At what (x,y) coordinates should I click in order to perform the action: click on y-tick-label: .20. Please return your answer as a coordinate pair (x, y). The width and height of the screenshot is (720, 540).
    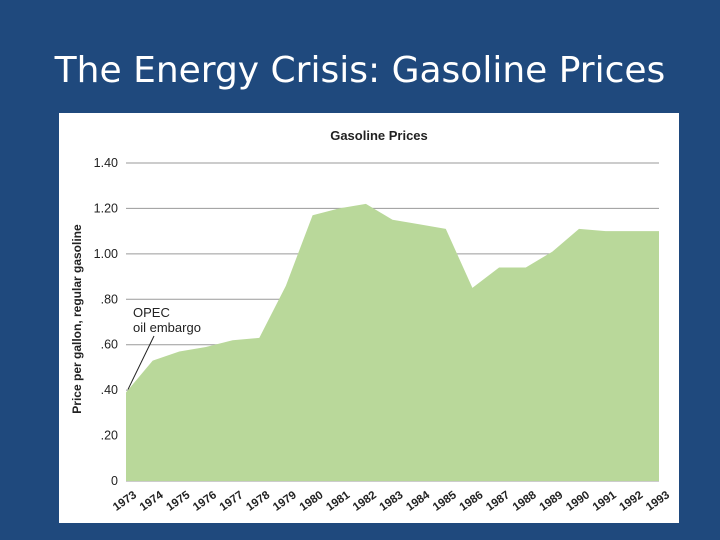
    Looking at the image, I should click on (109, 436).